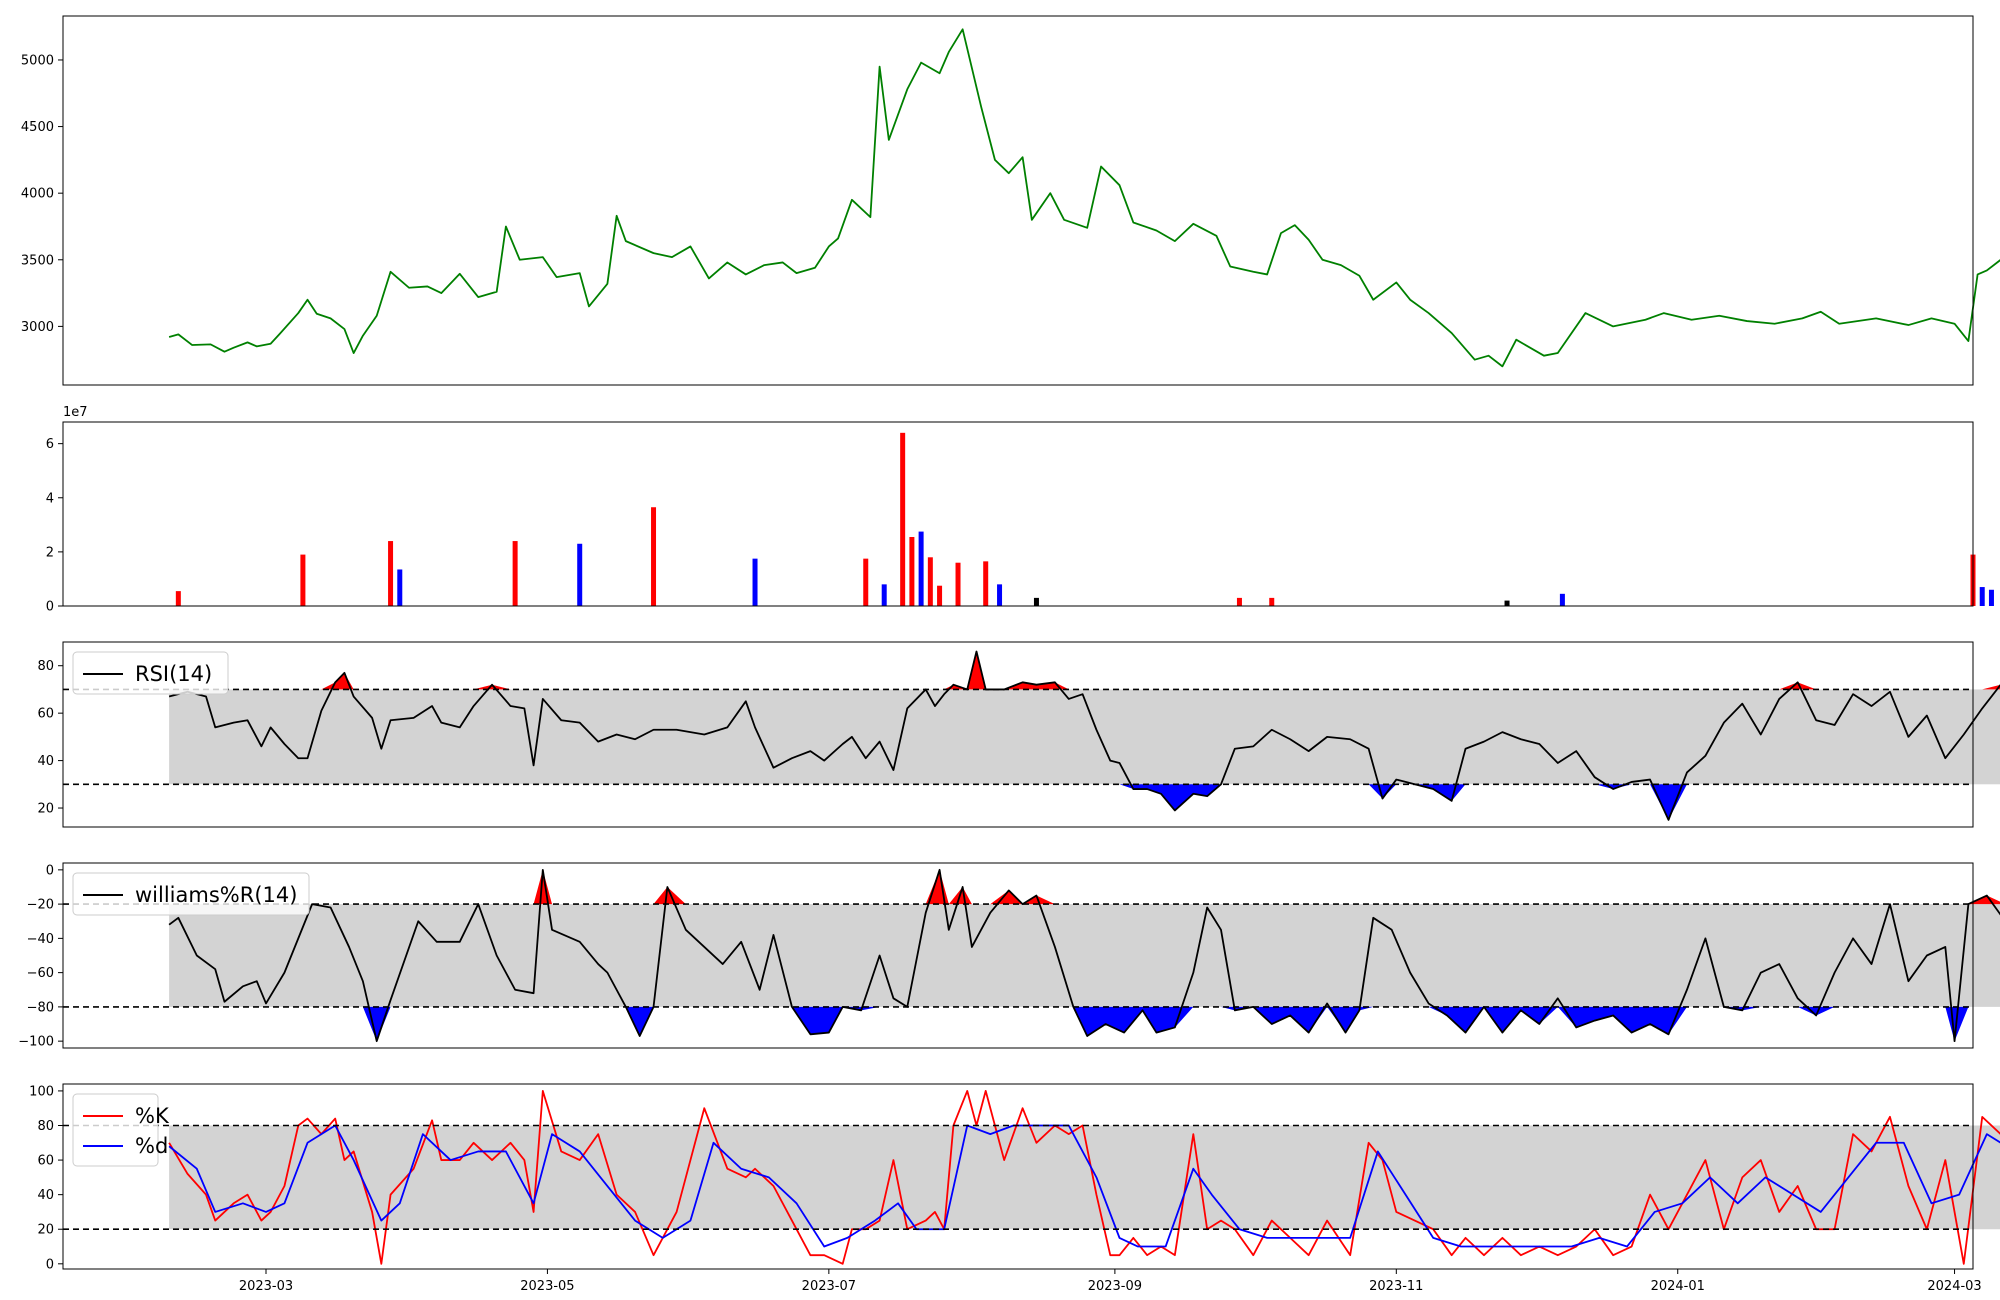 Image resolution: width=2000 pixels, height=1300 pixels. I want to click on x-tick-label: 2024-03, so click(1954, 1286).